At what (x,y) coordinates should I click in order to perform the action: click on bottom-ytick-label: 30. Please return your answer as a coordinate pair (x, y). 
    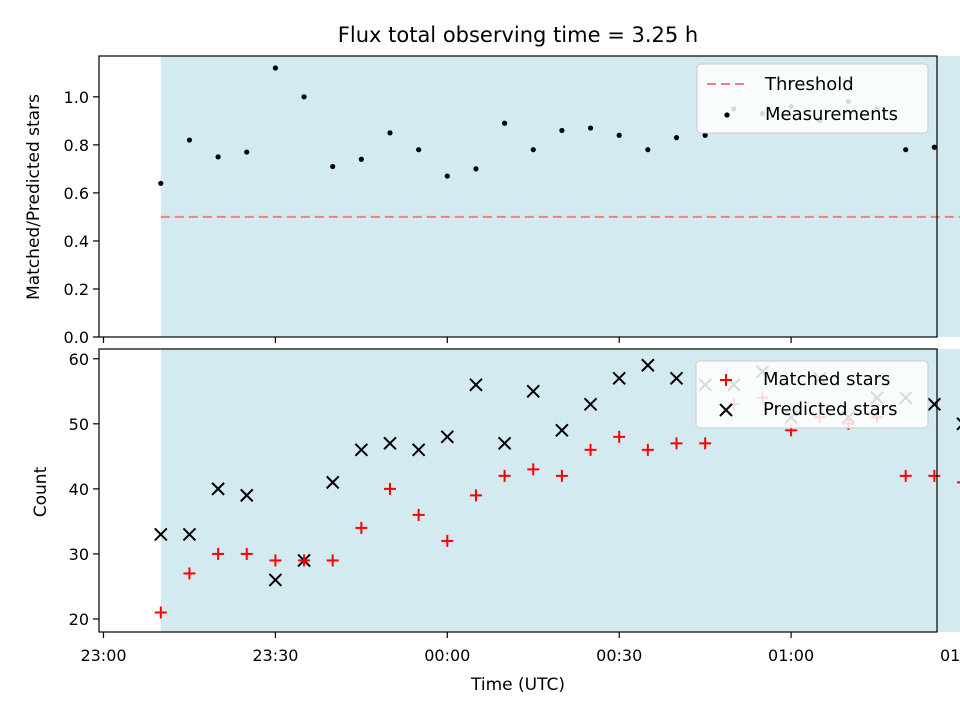
    Looking at the image, I should click on (79, 554).